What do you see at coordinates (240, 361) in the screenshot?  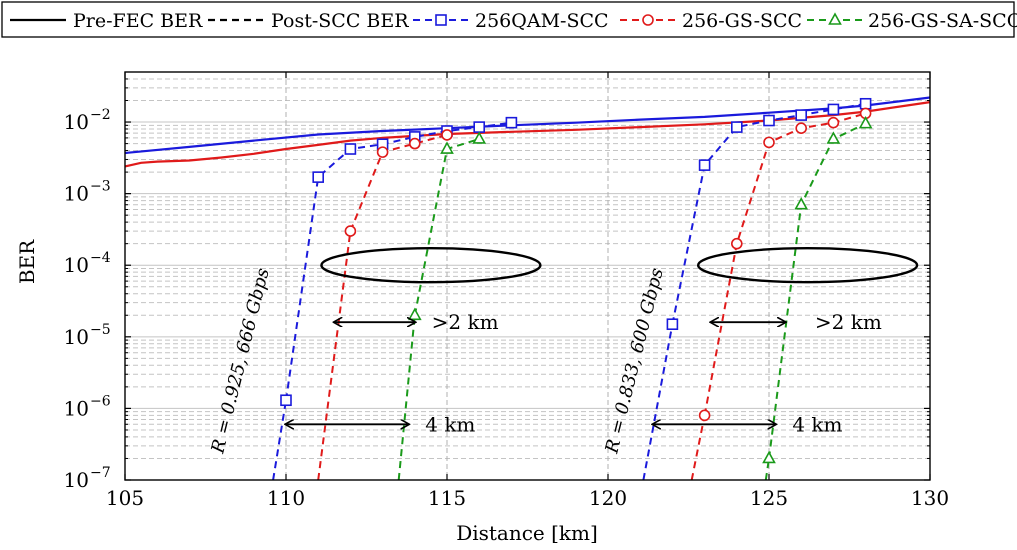 I see `rate-label: R = 0.925, 666 Gbps` at bounding box center [240, 361].